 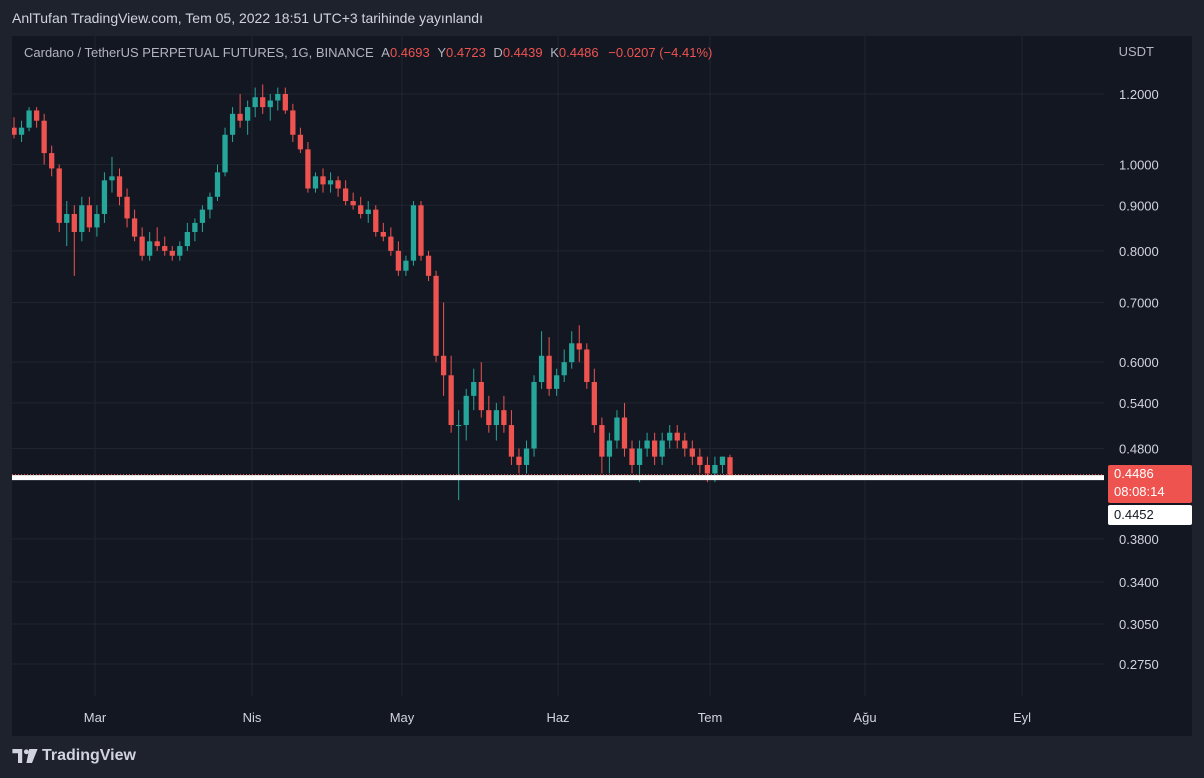 What do you see at coordinates (25, 756) in the screenshot?
I see `tradingview-logo-icon` at bounding box center [25, 756].